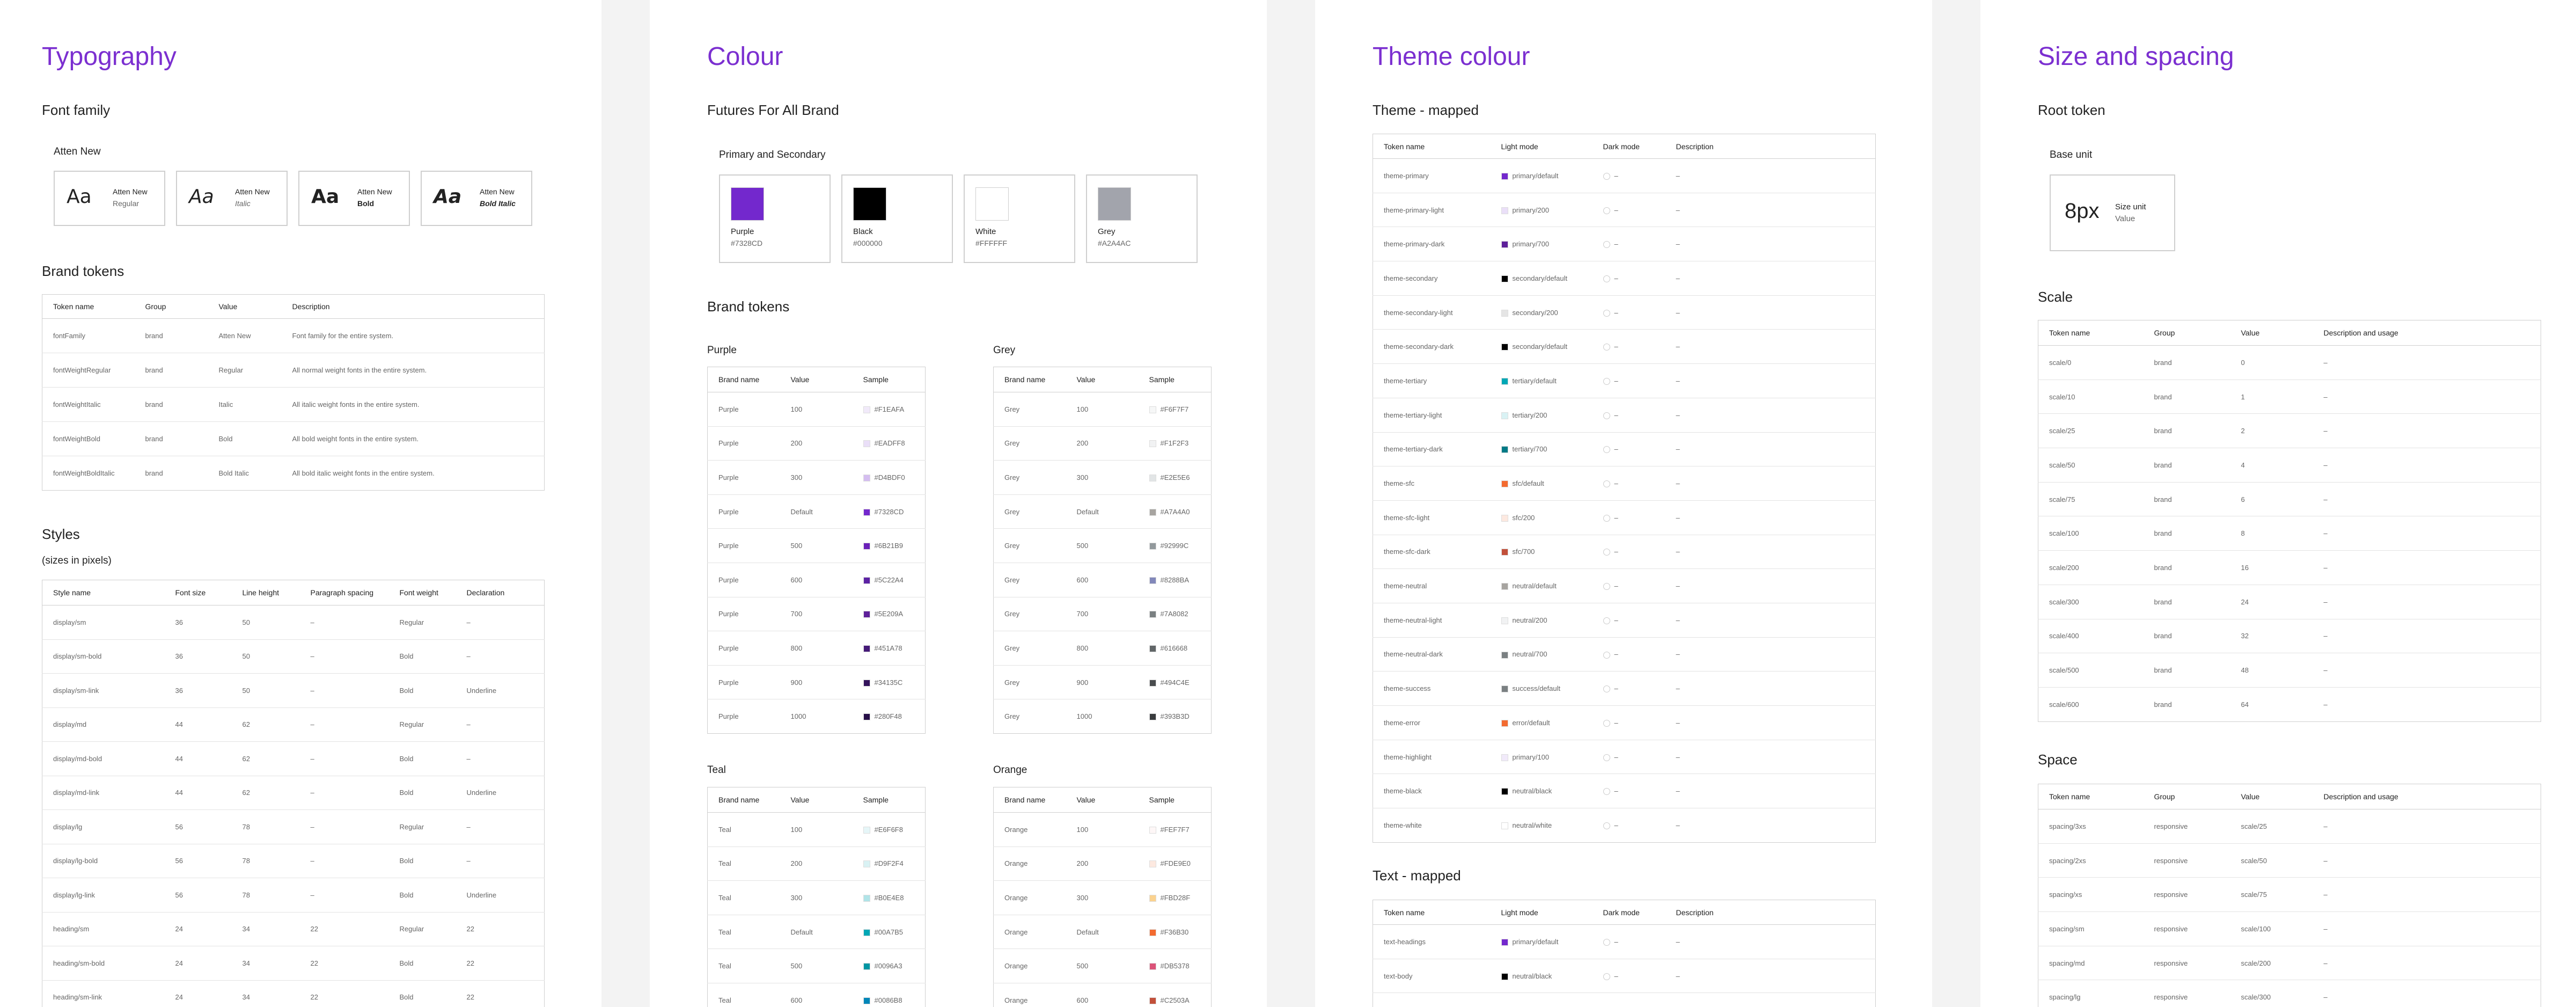 The height and width of the screenshot is (1007, 2576). What do you see at coordinates (2091, 499) in the screenshot?
I see `table-cell: scale/75` at bounding box center [2091, 499].